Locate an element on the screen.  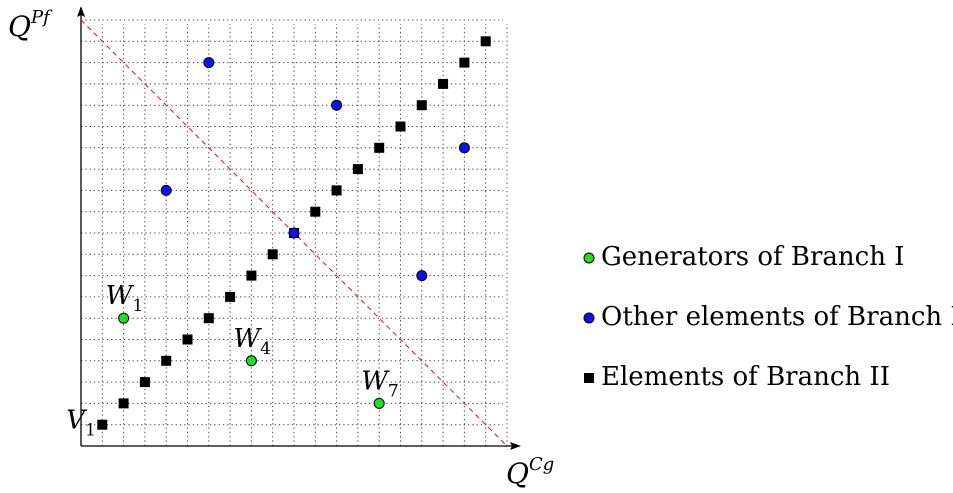
x-axis-label-superscript: Cg is located at coordinates (541, 464).